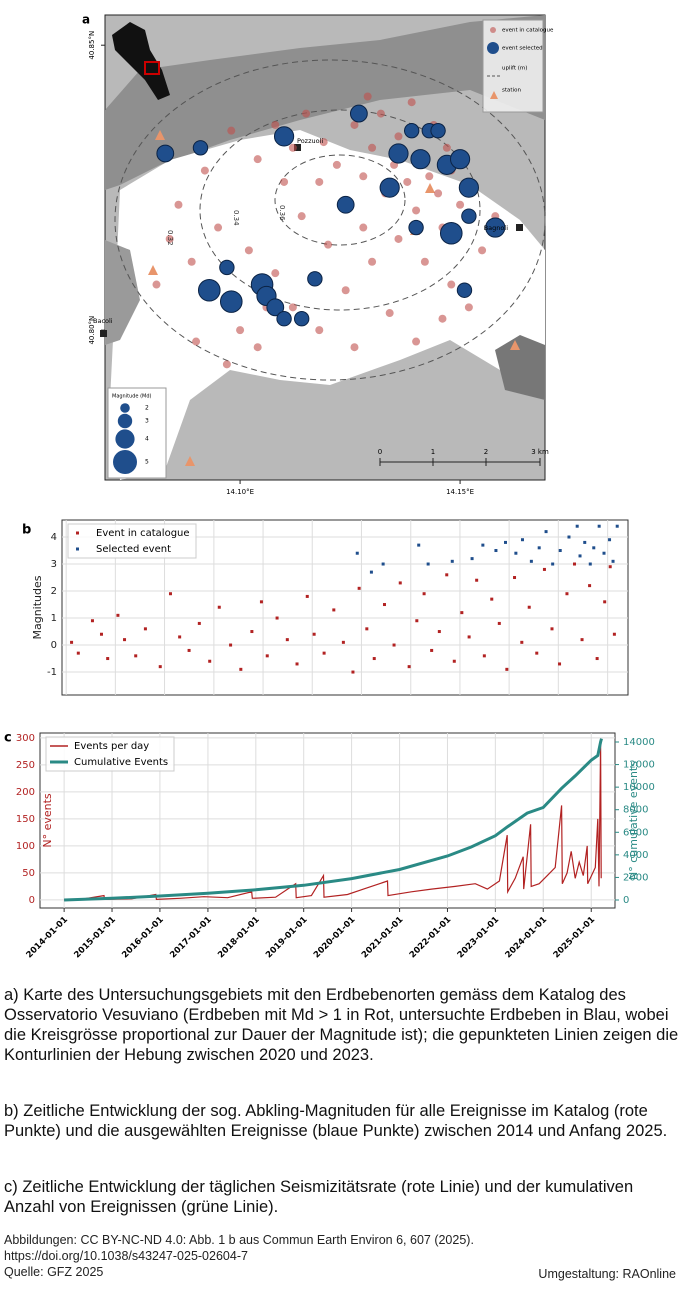 The height and width of the screenshot is (1291, 684). Describe the element at coordinates (77, 533) in the screenshot. I see `legend-marker` at that location.